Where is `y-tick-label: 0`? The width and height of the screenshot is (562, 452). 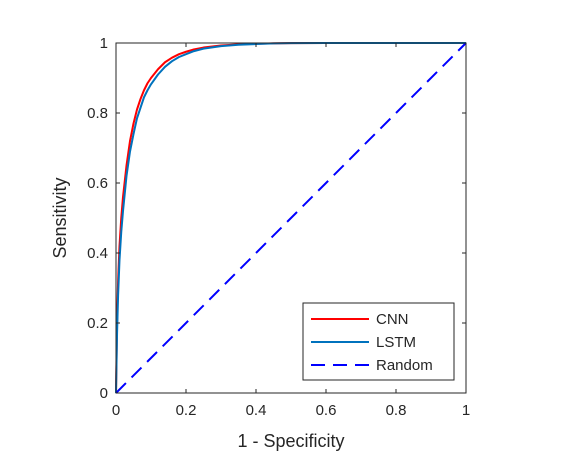 y-tick-label: 0 is located at coordinates (104, 393).